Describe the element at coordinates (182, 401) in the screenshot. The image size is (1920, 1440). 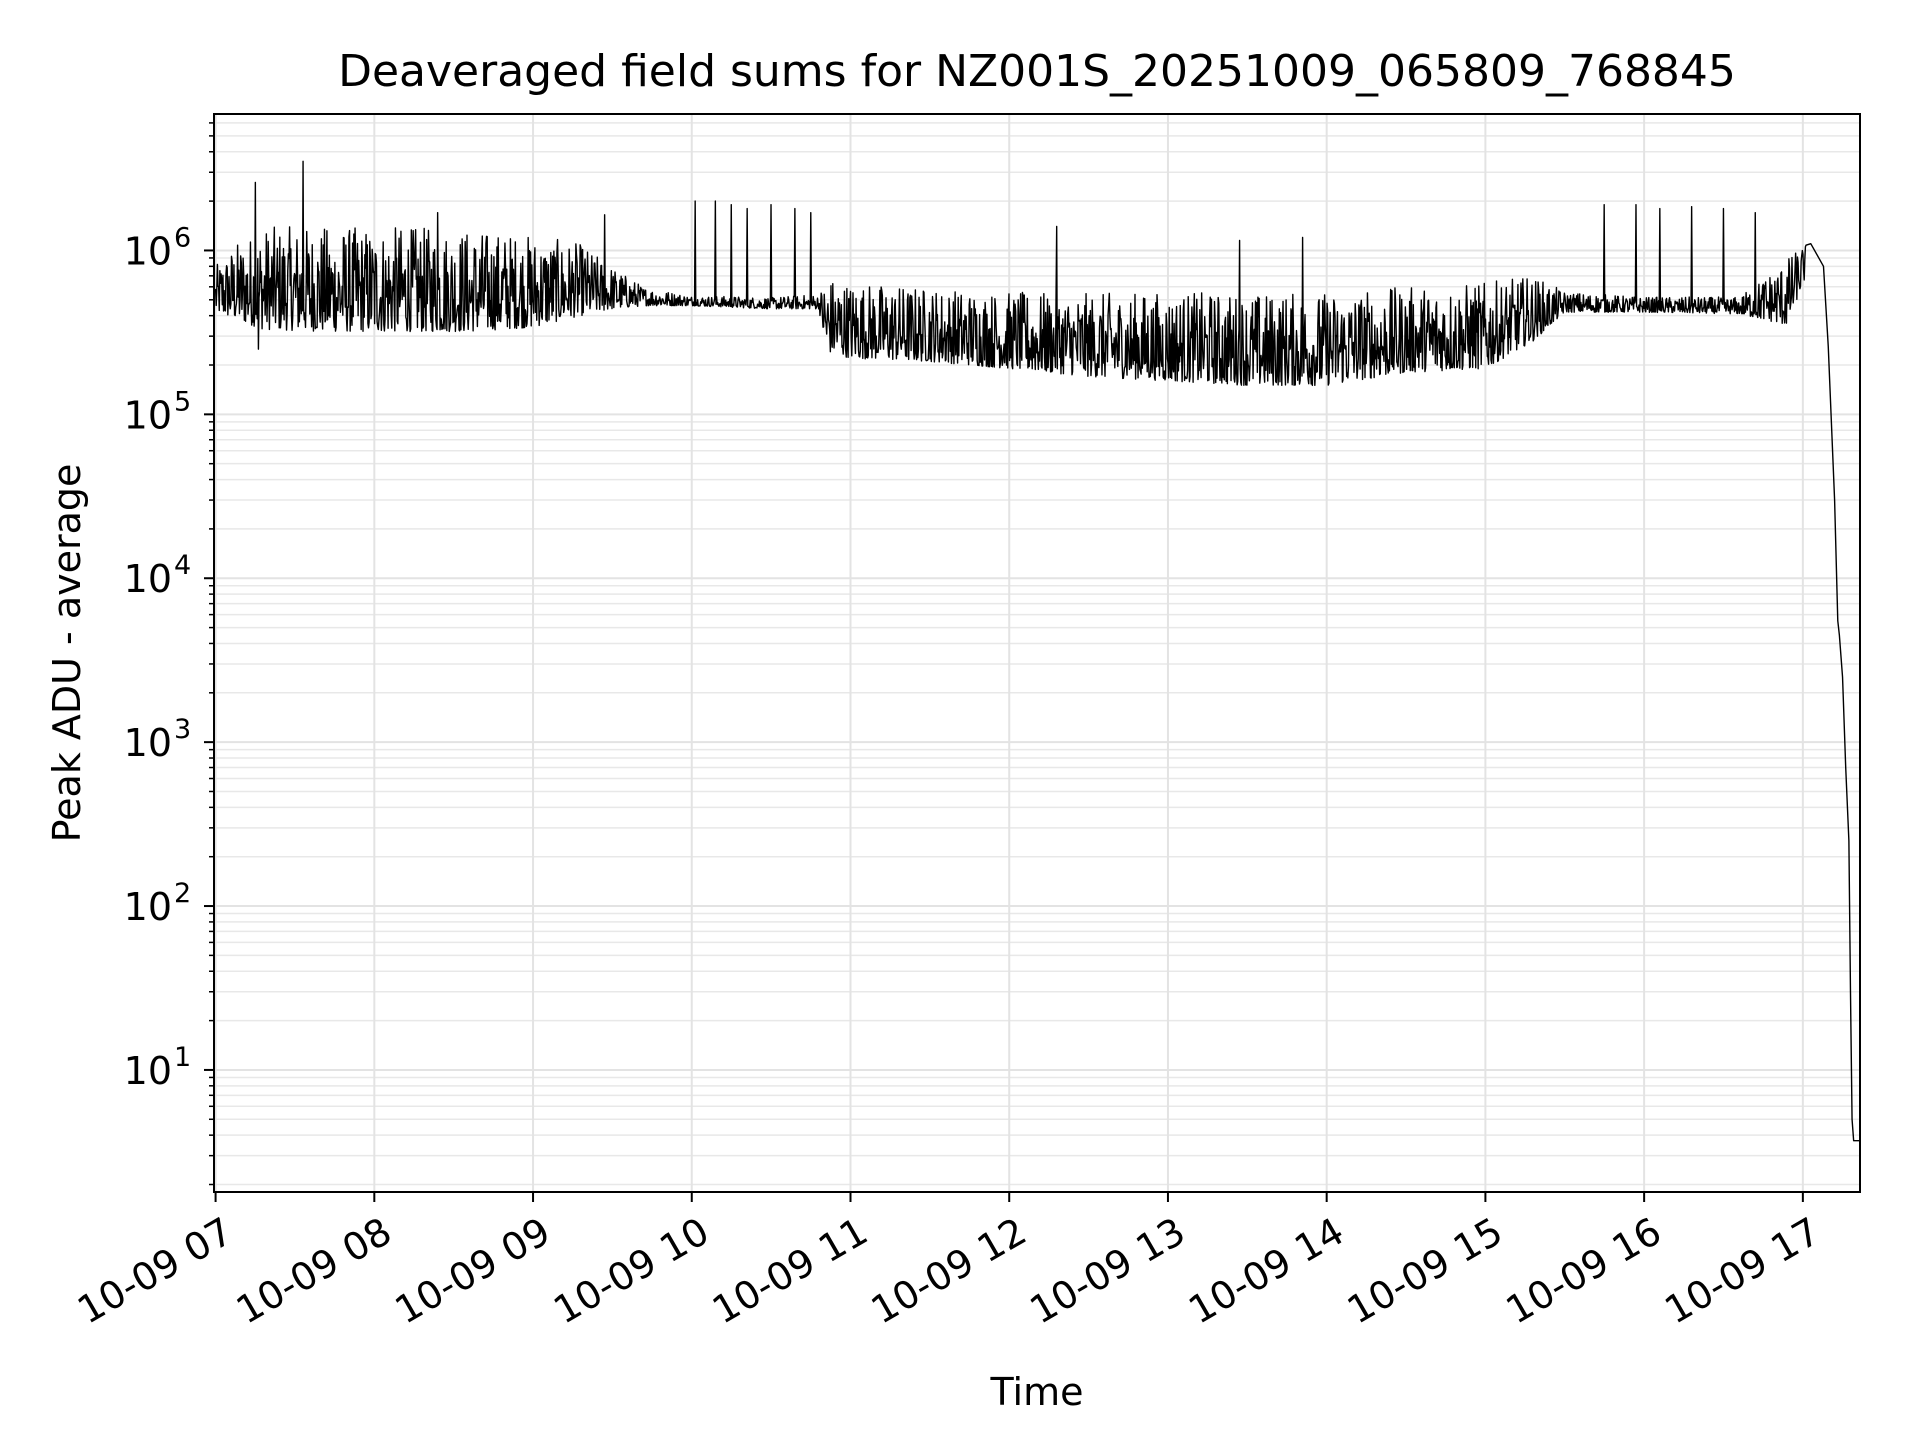
I see `y-tick-exponent: 5` at that location.